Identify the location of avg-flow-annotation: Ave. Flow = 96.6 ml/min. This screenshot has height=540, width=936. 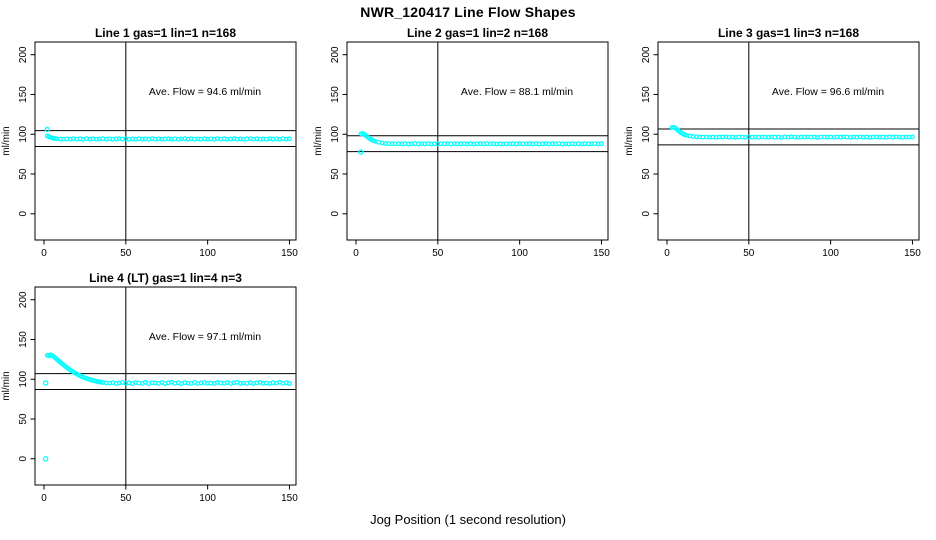
(828, 92).